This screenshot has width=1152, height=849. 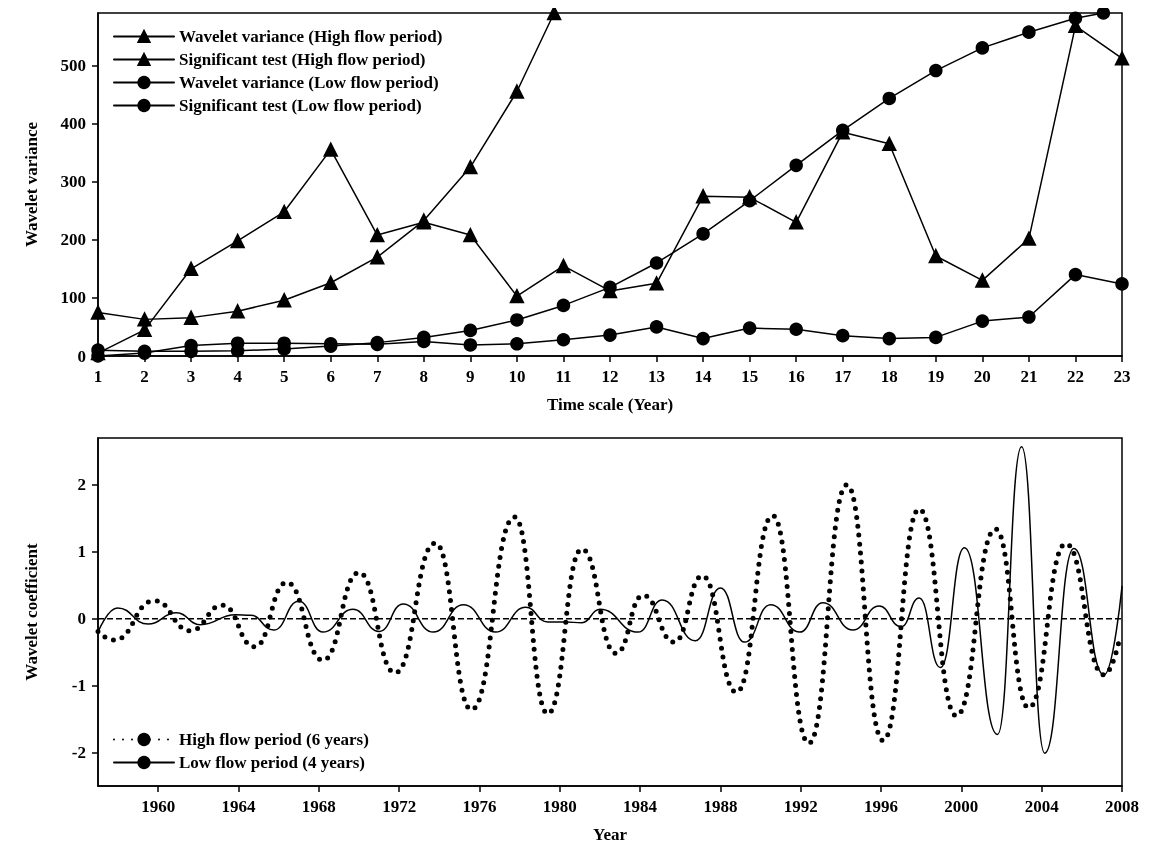 I want to click on y-tick-label: -1, so click(x=78, y=686).